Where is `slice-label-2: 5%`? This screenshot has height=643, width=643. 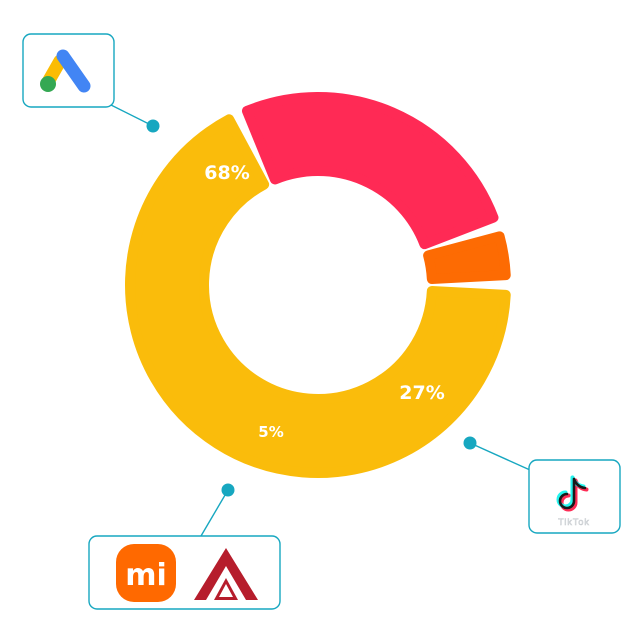
slice-label-2: 5% is located at coordinates (270, 432).